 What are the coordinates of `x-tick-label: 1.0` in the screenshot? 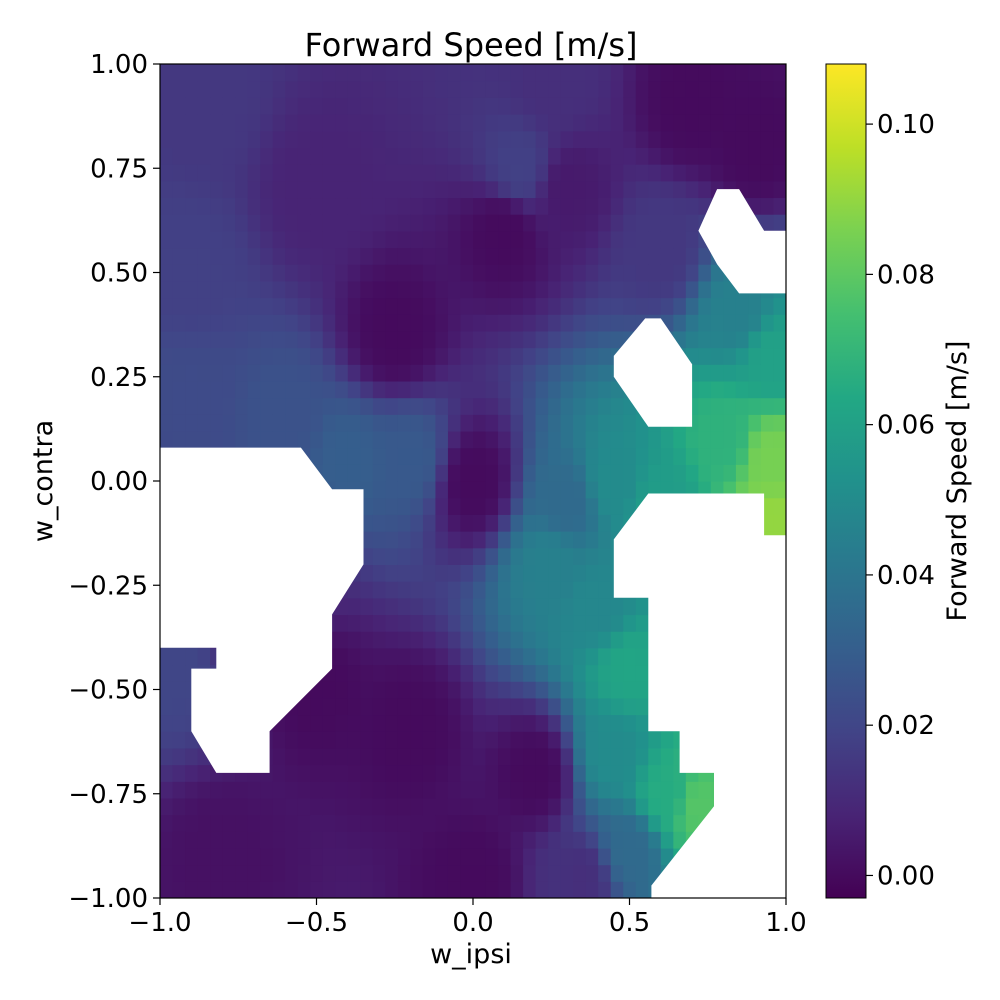 It's located at (785, 923).